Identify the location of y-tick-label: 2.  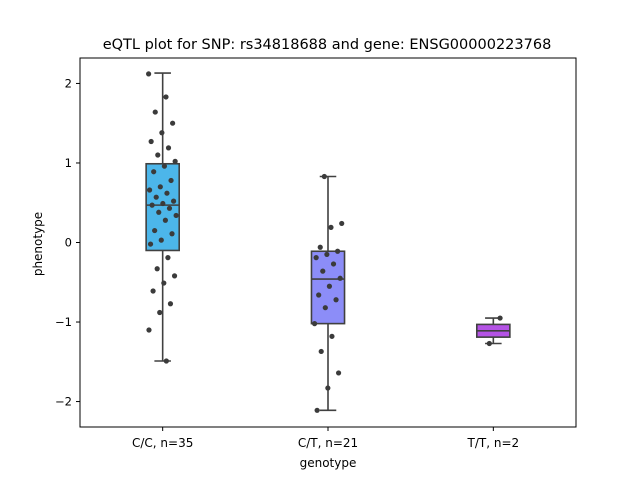
(68, 83).